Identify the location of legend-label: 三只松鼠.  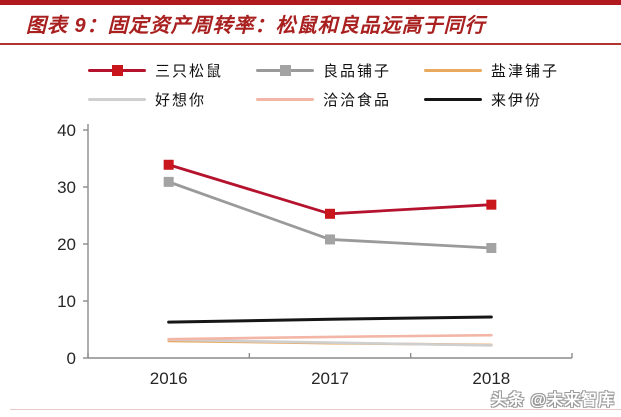
(189, 71).